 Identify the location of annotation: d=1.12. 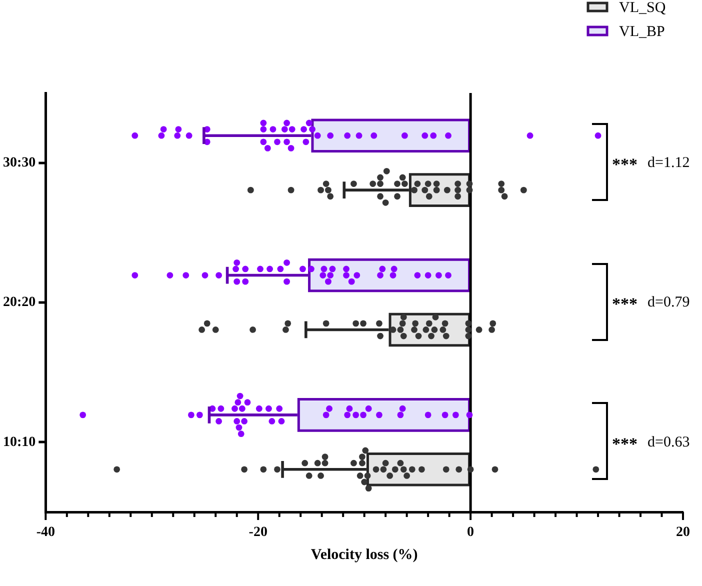
(669, 162).